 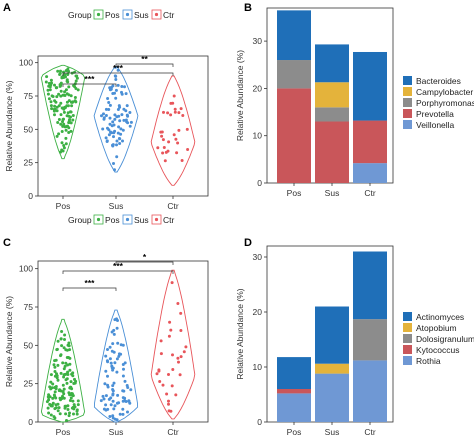 What do you see at coordinates (407, 113) in the screenshot?
I see `legend-swatch-prevotella` at bounding box center [407, 113].